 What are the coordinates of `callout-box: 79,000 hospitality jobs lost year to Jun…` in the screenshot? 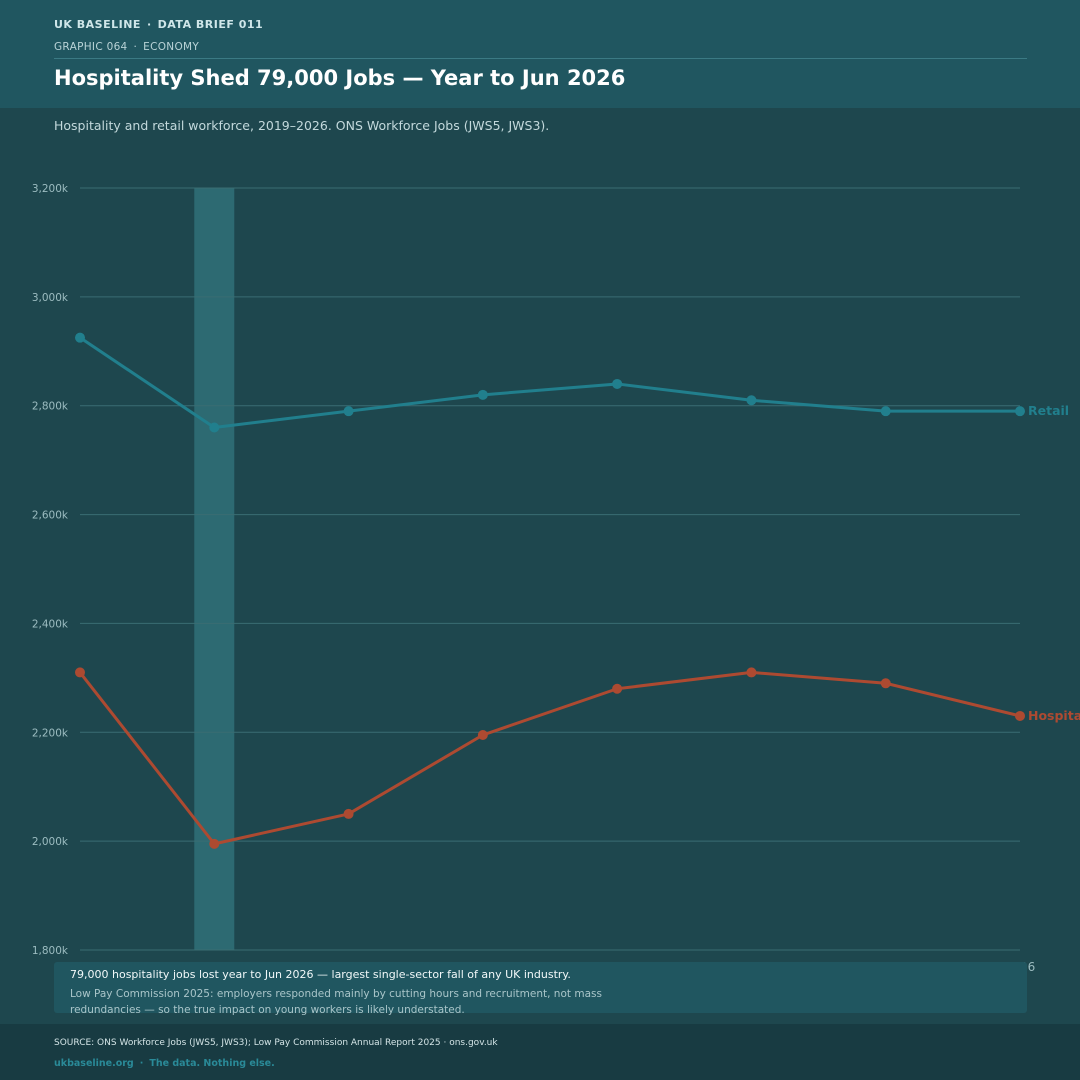 It's located at (540, 989).